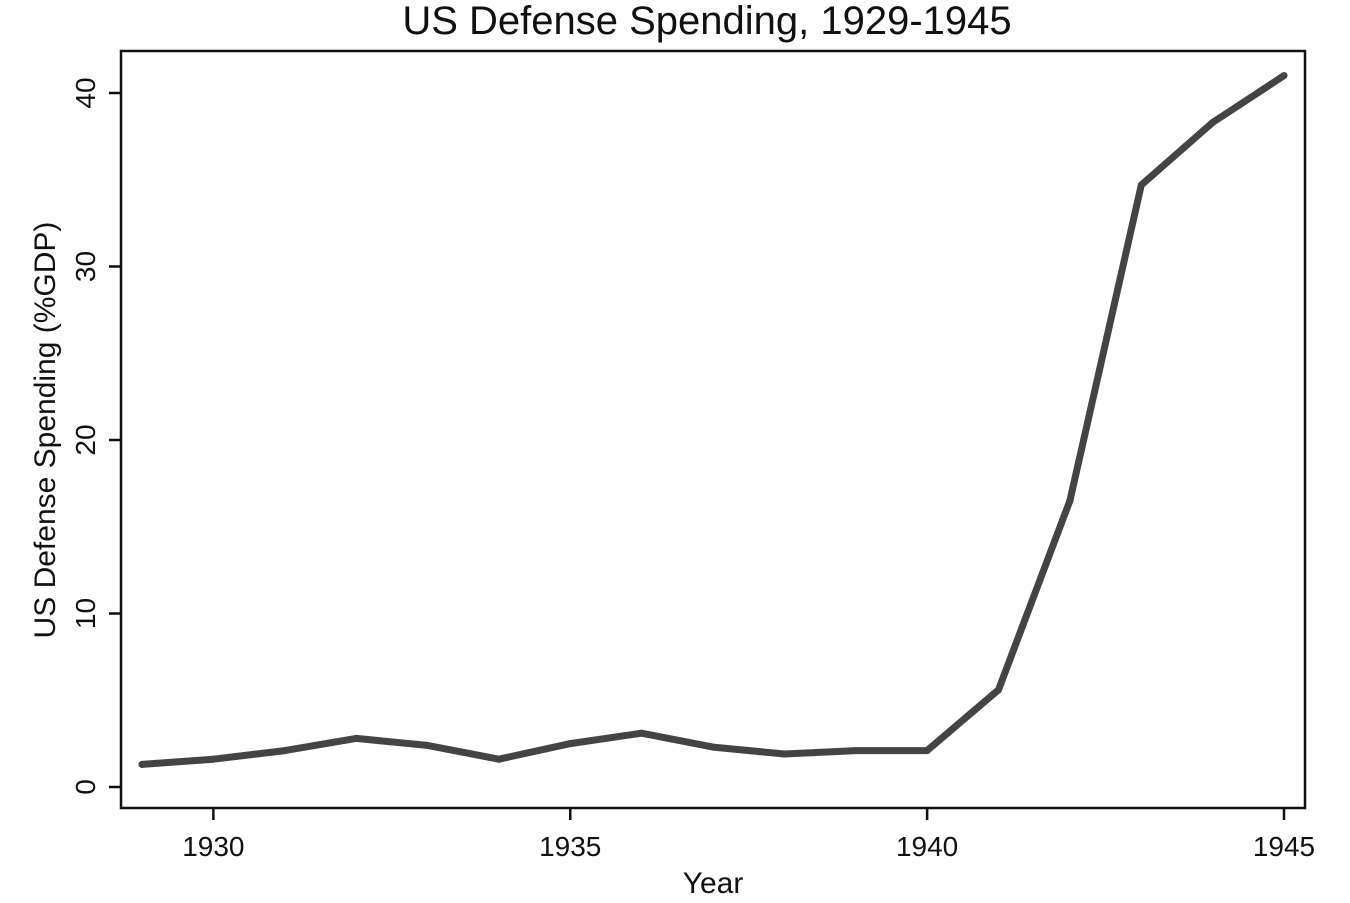  I want to click on y-tick-label: 10, so click(85, 613).